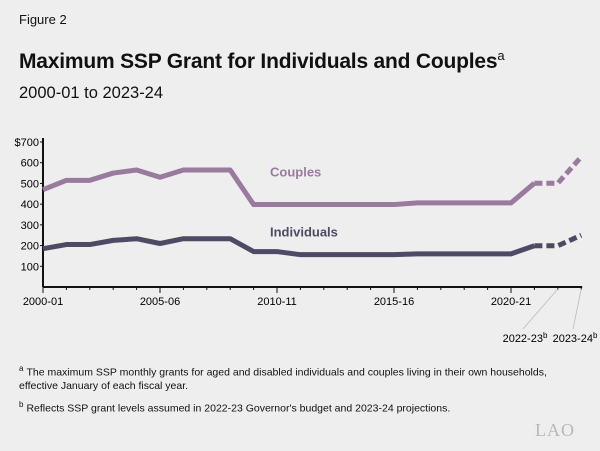  Describe the element at coordinates (501, 55) in the screenshot. I see `title-note-marker: a` at that location.